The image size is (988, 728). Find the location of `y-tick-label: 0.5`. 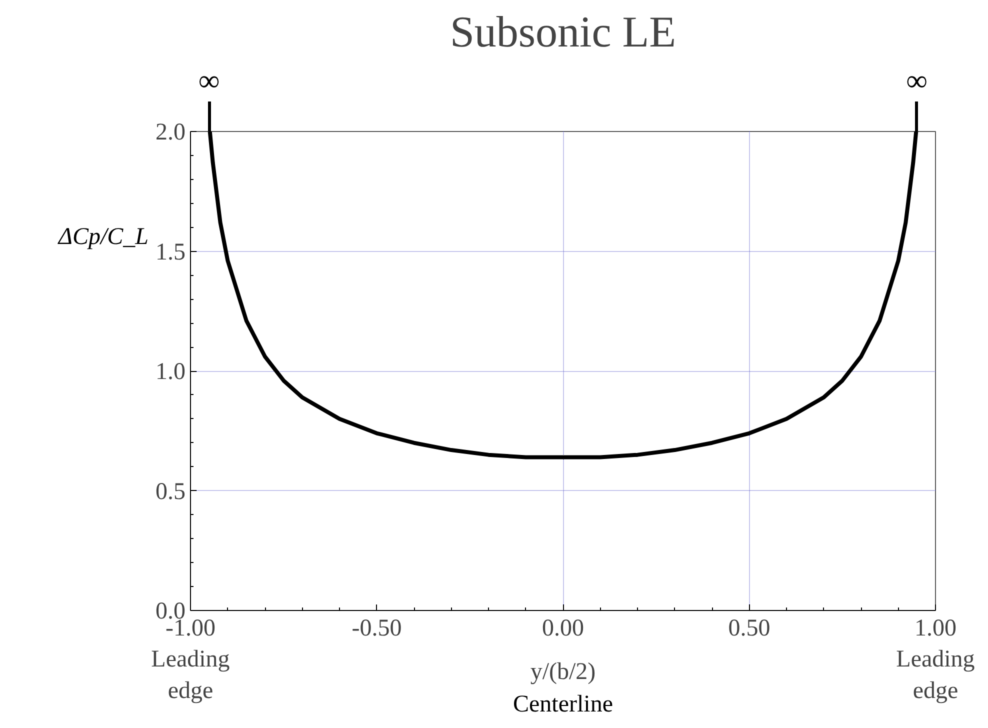

y-tick-label: 0.5 is located at coordinates (171, 491).